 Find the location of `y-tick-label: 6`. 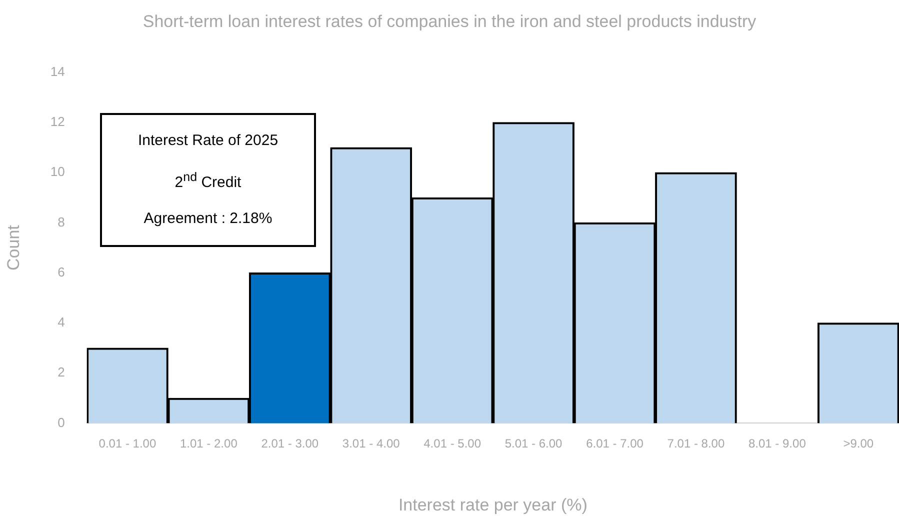

y-tick-label: 6 is located at coordinates (61, 272).